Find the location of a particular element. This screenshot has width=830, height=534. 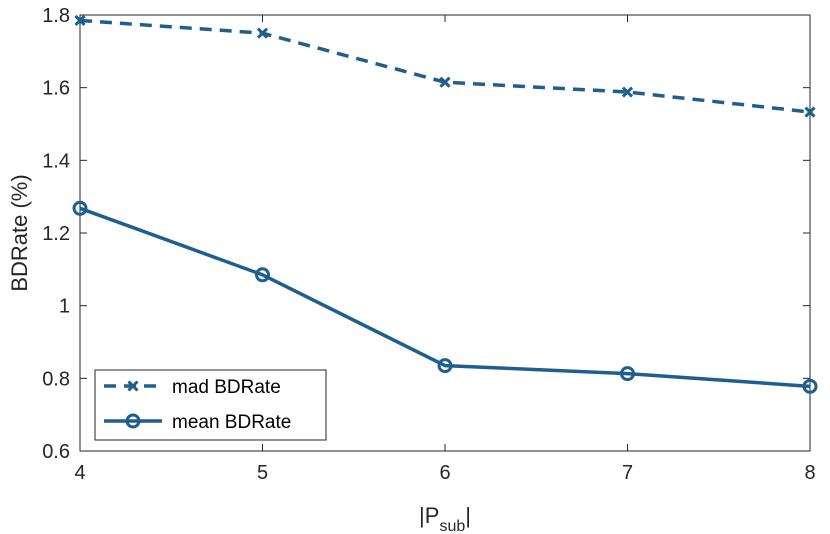

x-tick-label: 4 is located at coordinates (79, 473).